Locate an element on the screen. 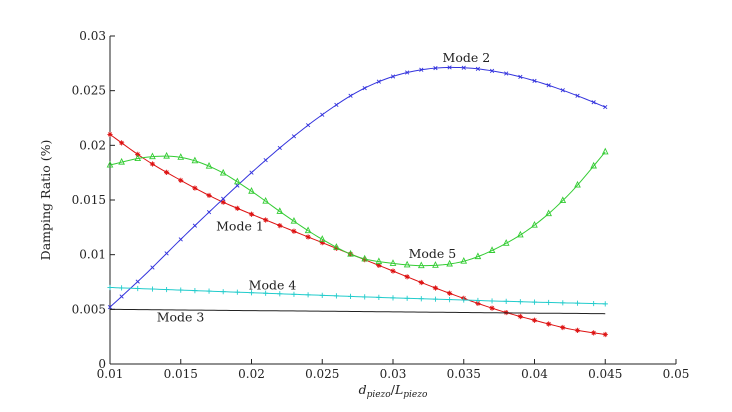  y-tick-label: 0.02 is located at coordinates (92, 145).